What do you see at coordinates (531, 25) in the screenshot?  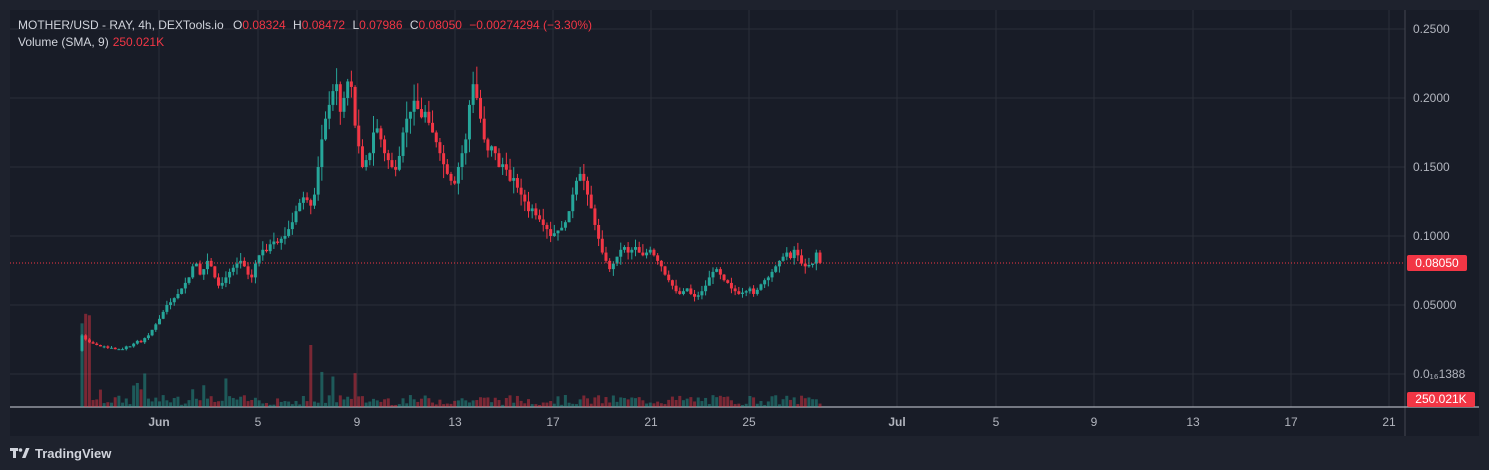 I see `change-value: −0.00274294 (−3.30%)` at bounding box center [531, 25].